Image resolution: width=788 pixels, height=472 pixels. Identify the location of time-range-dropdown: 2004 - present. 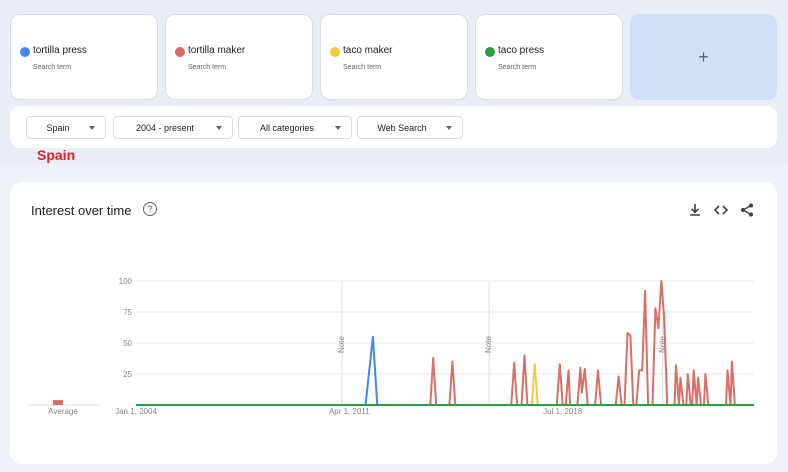
(173, 127).